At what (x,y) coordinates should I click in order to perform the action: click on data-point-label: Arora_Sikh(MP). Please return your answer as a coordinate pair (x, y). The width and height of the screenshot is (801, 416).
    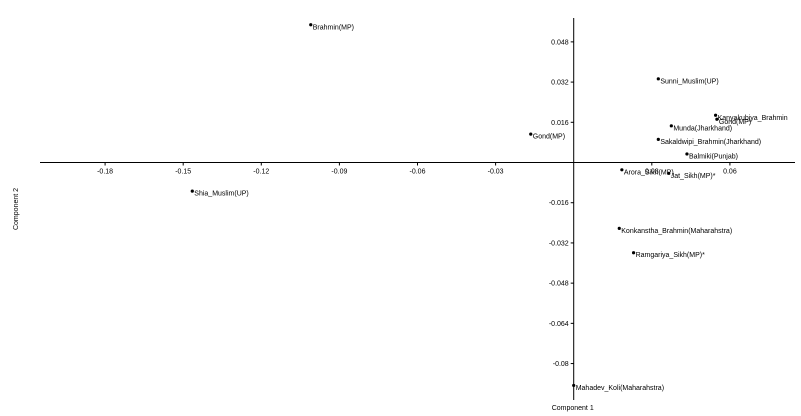
    Looking at the image, I should click on (649, 172).